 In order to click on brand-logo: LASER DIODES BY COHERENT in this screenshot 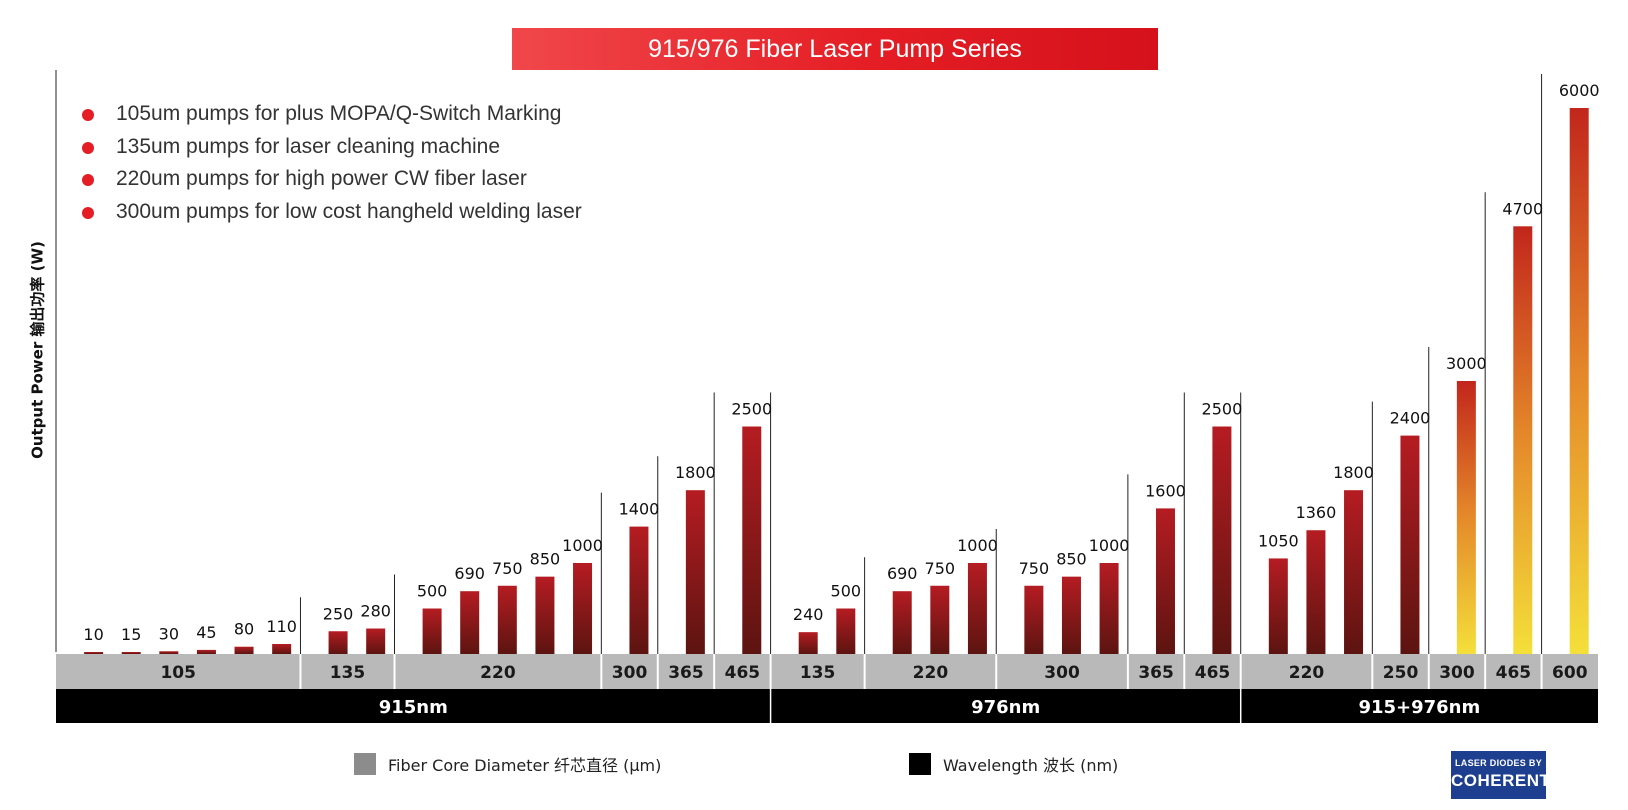, I will do `click(1501, 775)`.